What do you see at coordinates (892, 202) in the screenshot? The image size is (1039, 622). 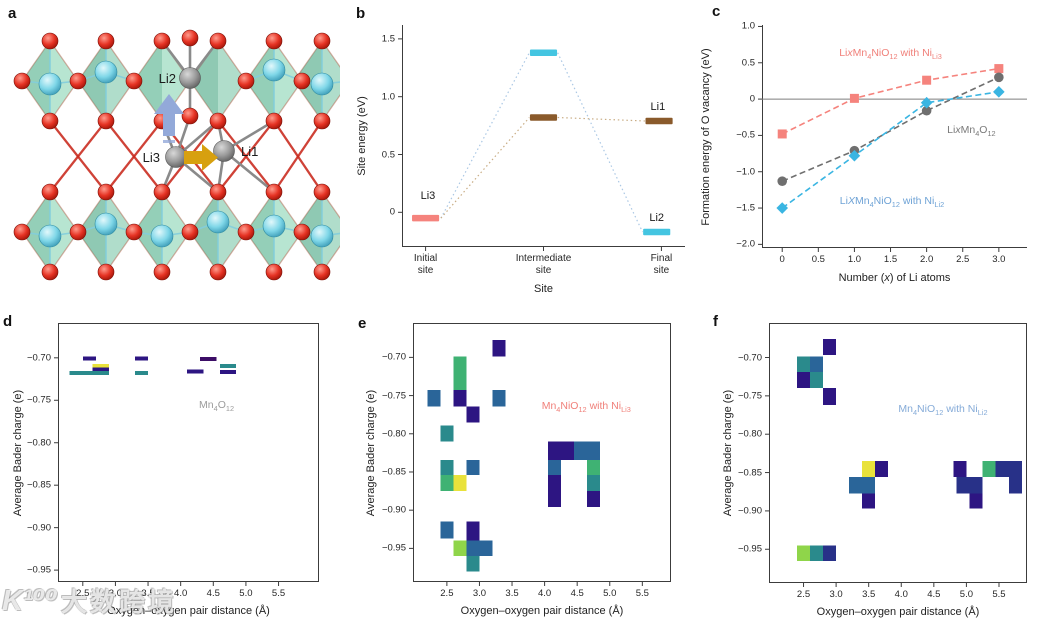 I see `chart-annotation: LiXMn4NiO12 with NiLi2` at bounding box center [892, 202].